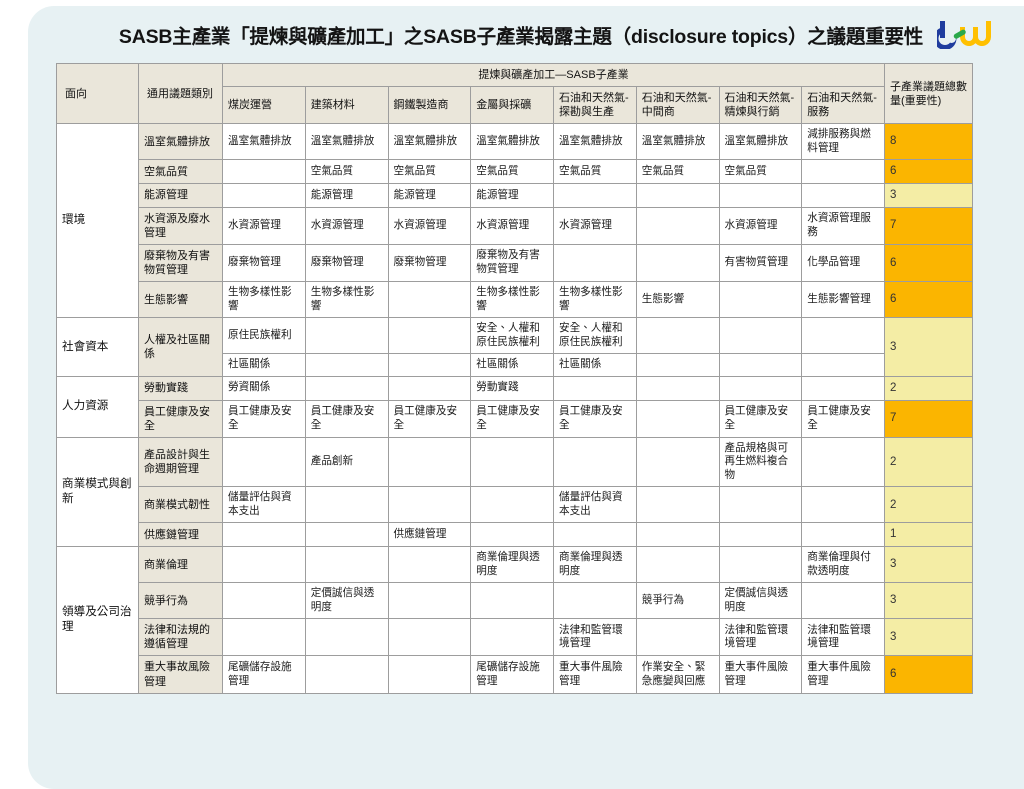 The height and width of the screenshot is (789, 1024). Describe the element at coordinates (512, 365) in the screenshot. I see `disclosure-topic-cell: 社區關係` at that location.